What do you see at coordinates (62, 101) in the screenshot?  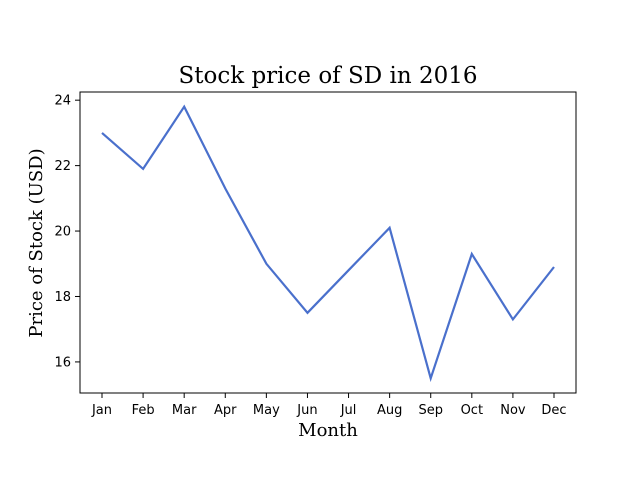 I see `y-tick-label-24: 24` at bounding box center [62, 101].